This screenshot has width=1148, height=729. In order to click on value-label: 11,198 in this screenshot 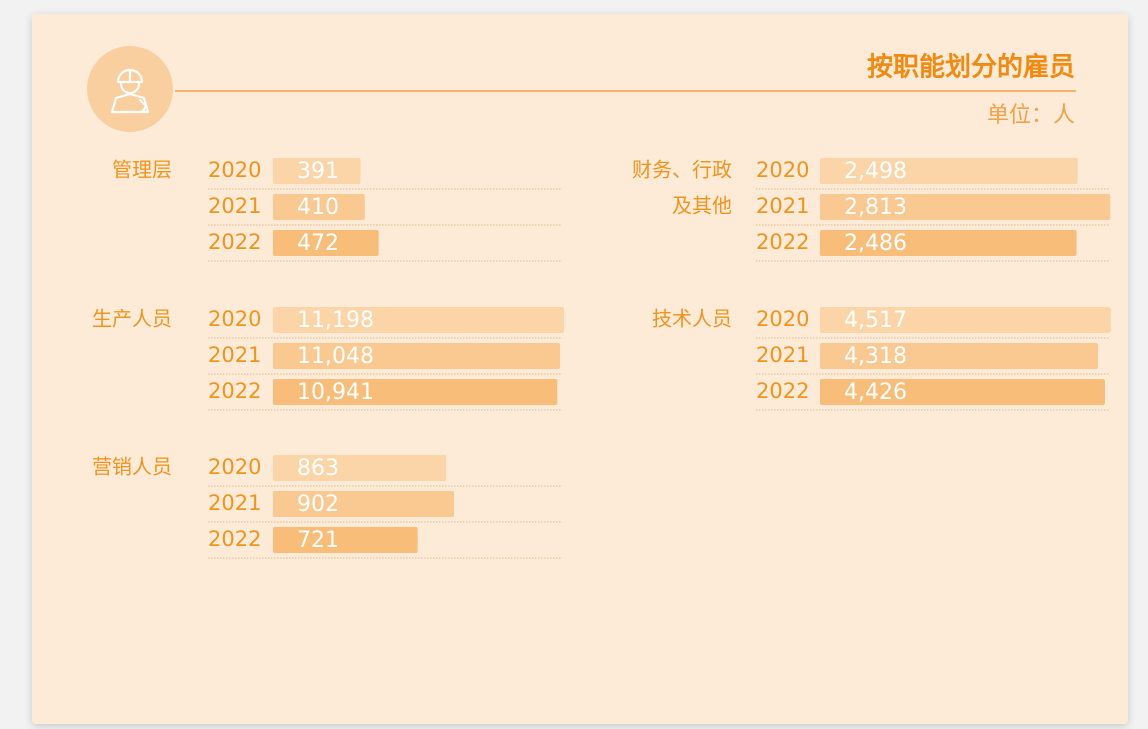, I will do `click(335, 320)`.